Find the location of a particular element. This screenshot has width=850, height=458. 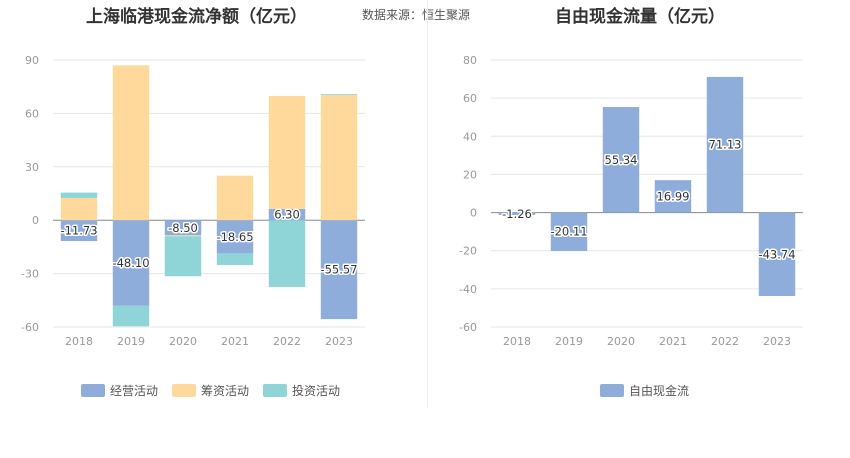

data-label: 55.34 is located at coordinates (621, 160).